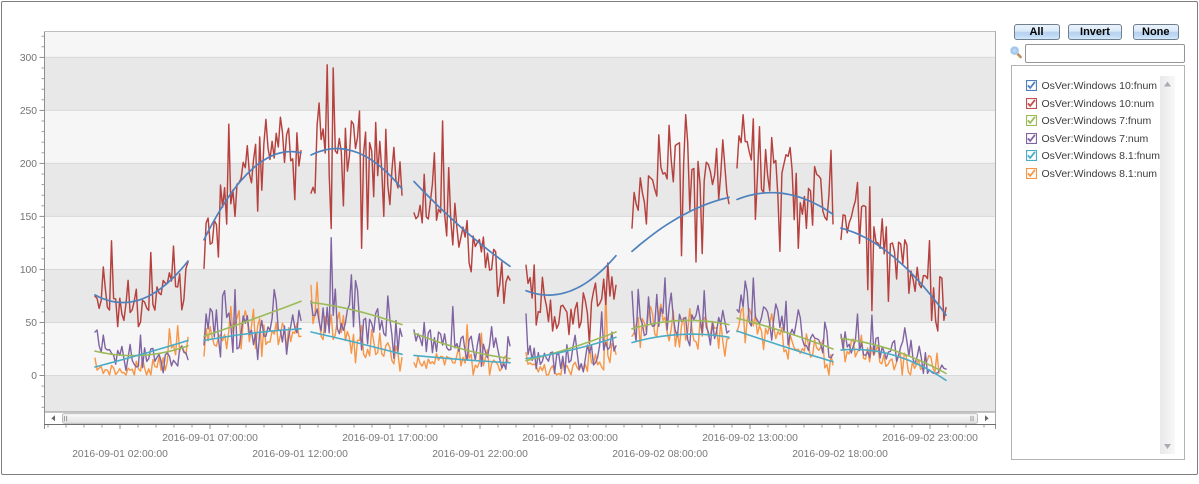 The image size is (1199, 484). Describe the element at coordinates (120, 454) in the screenshot. I see `svg-text: 2016-09-01 02:00:00` at that location.